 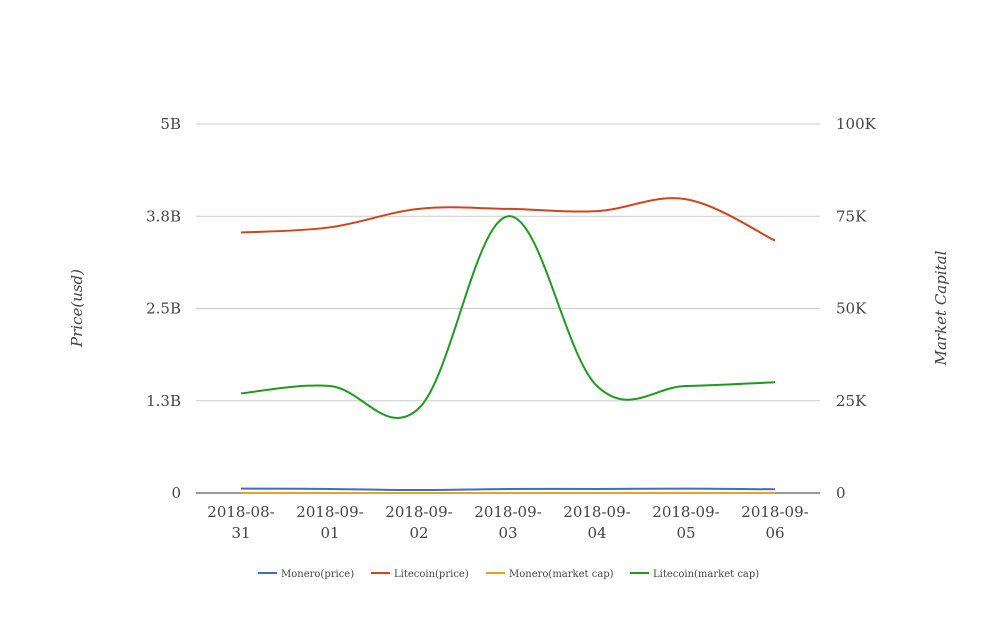 I want to click on x-tick-label: 2018-08-31, so click(x=240, y=522).